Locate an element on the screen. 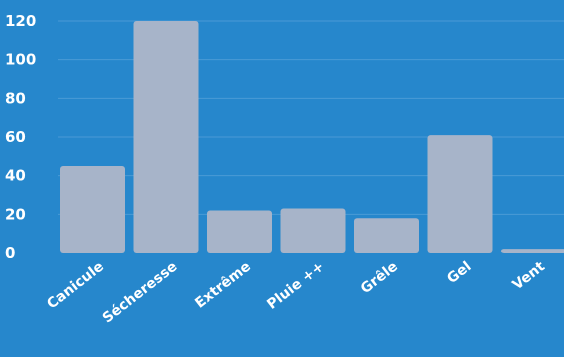 The image size is (564, 357). x-category-label: Extrême is located at coordinates (223, 285).